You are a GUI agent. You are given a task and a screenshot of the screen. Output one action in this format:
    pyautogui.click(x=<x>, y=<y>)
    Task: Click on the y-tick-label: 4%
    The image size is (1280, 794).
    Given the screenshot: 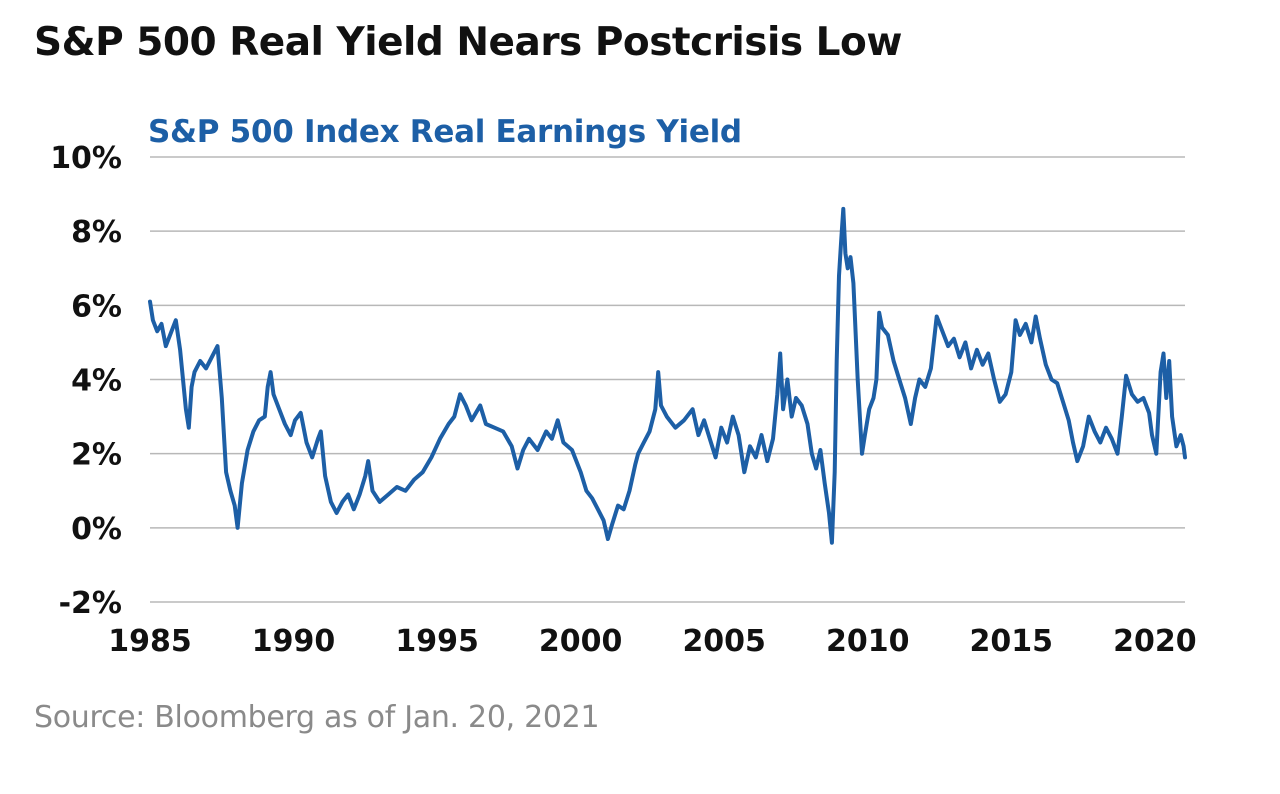 What is the action you would take?
    pyautogui.click(x=96, y=381)
    